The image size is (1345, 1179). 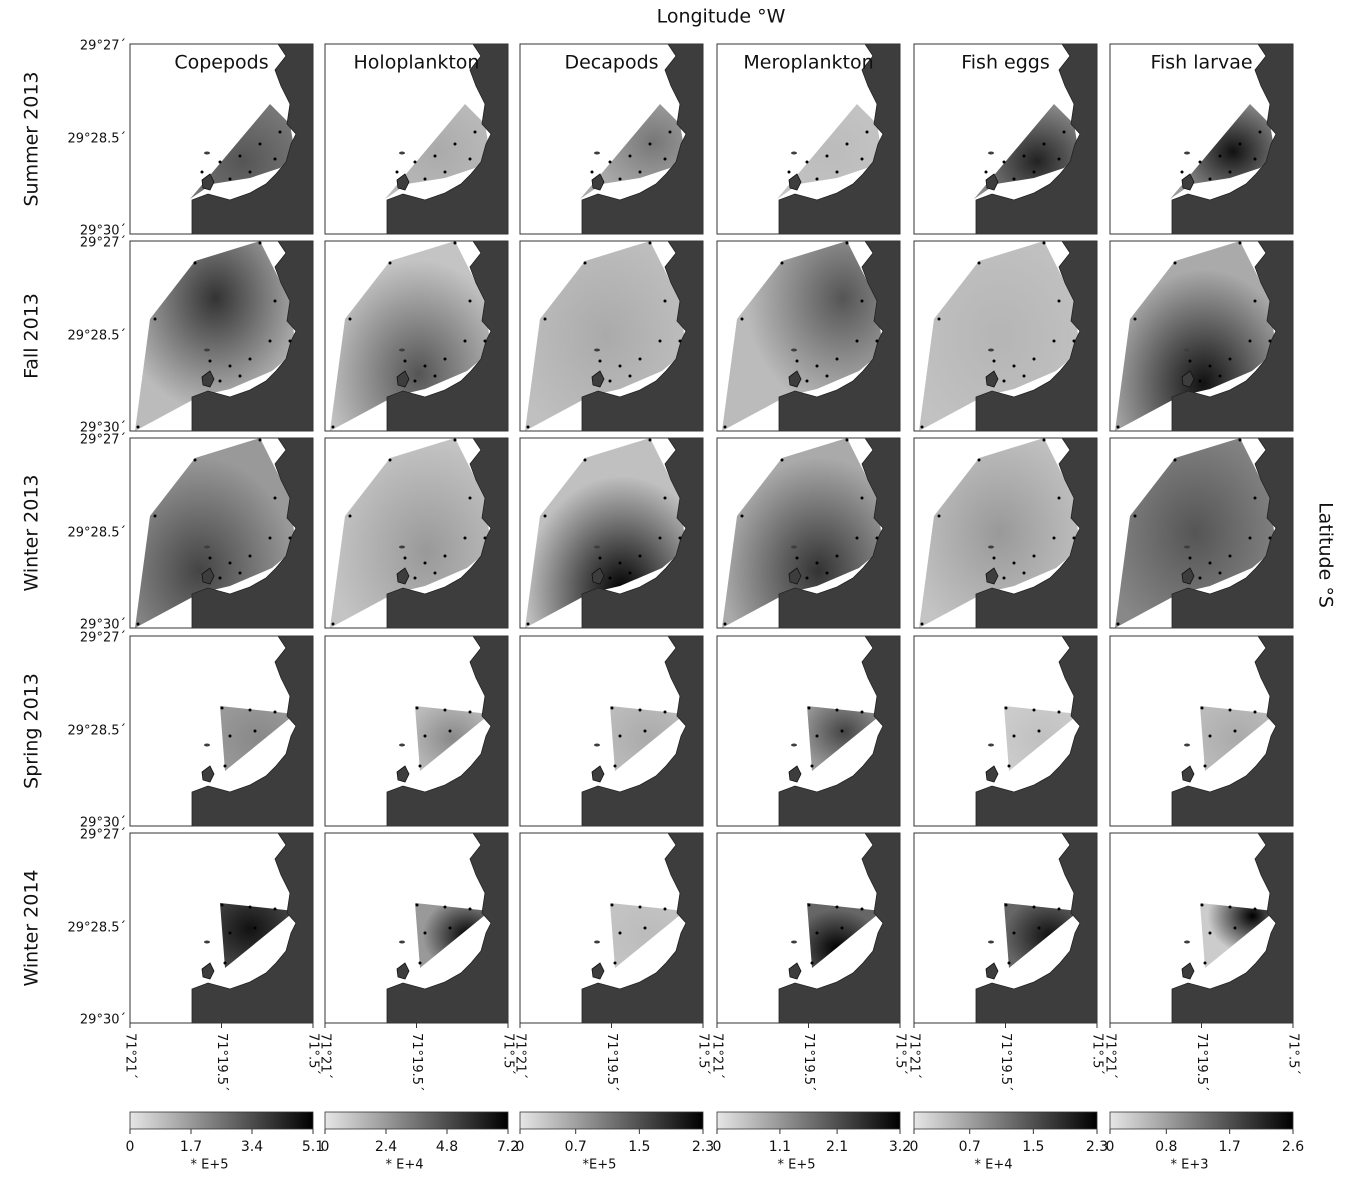 I want to click on colorbar-scale: * E+5, so click(x=796, y=1165).